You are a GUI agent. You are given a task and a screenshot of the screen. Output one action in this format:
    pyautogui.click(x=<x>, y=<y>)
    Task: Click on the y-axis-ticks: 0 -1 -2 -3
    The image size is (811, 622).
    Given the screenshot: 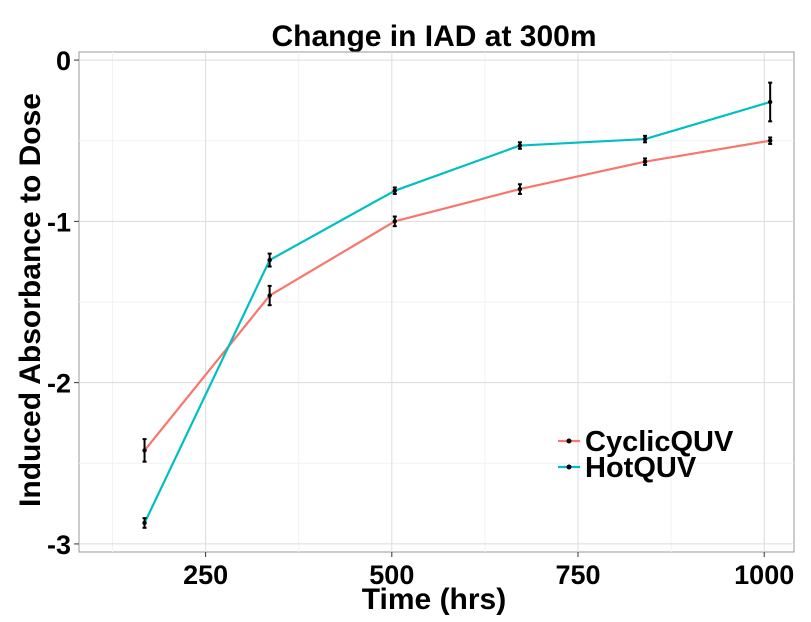 What is the action you would take?
    pyautogui.click(x=63, y=303)
    